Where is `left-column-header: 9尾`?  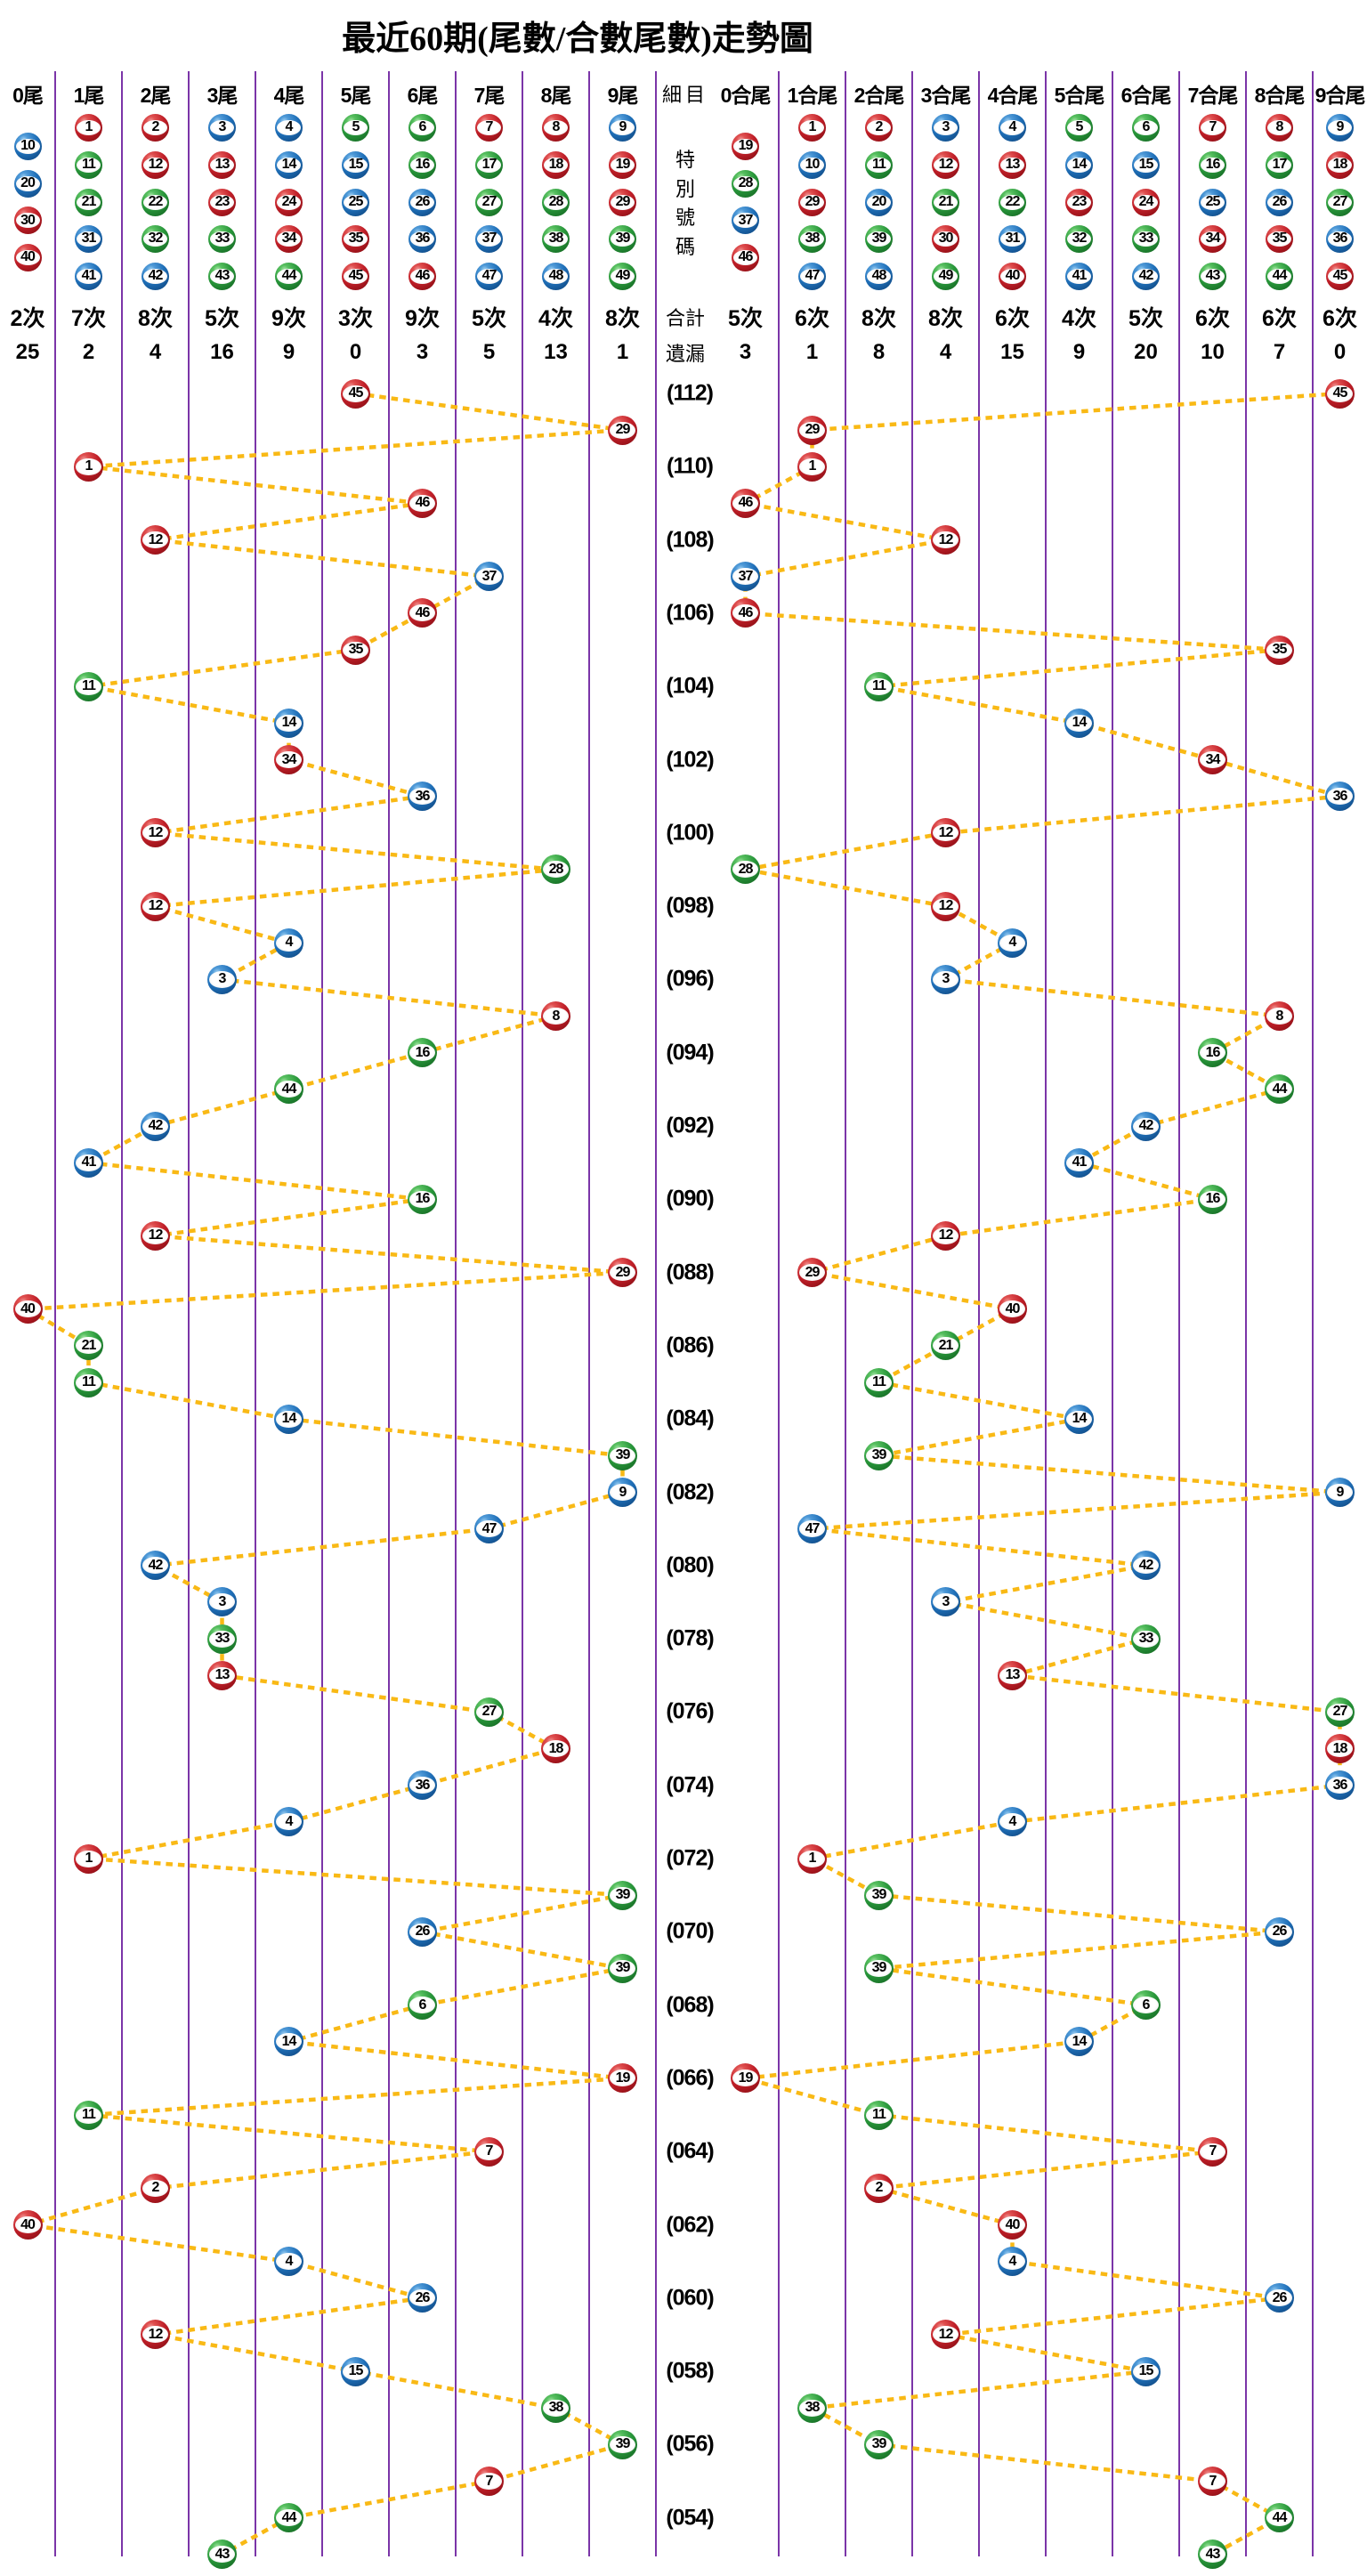 left-column-header: 9尾 is located at coordinates (623, 95).